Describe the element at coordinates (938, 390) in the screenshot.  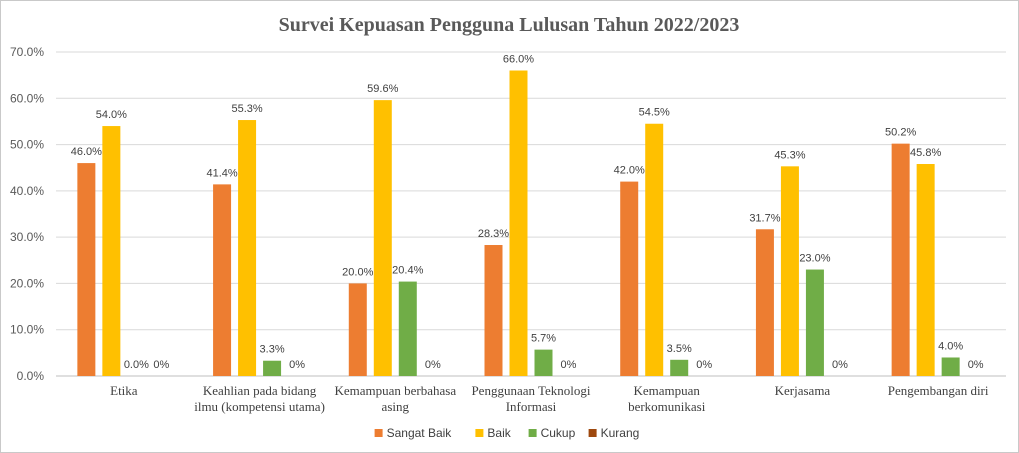
I see `x-tick-label: Pengembangan diri` at that location.